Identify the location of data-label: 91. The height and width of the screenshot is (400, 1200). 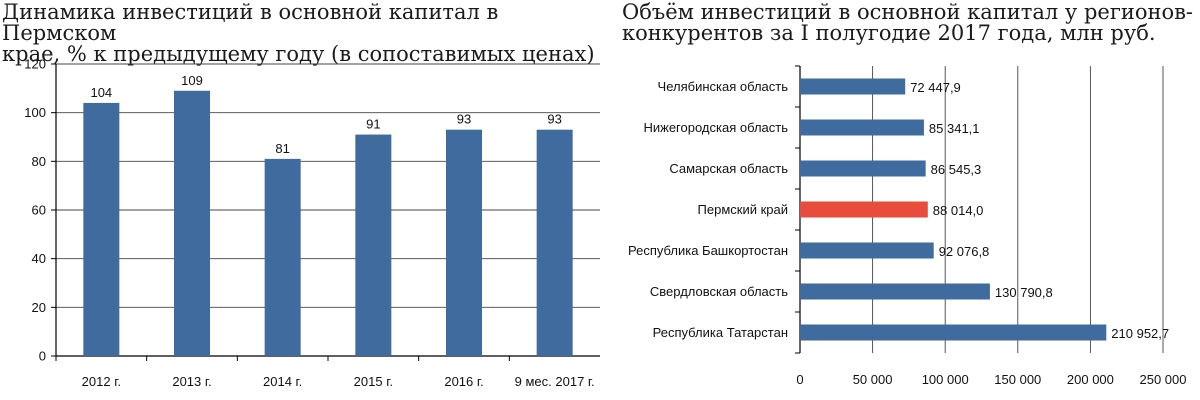
(373, 124).